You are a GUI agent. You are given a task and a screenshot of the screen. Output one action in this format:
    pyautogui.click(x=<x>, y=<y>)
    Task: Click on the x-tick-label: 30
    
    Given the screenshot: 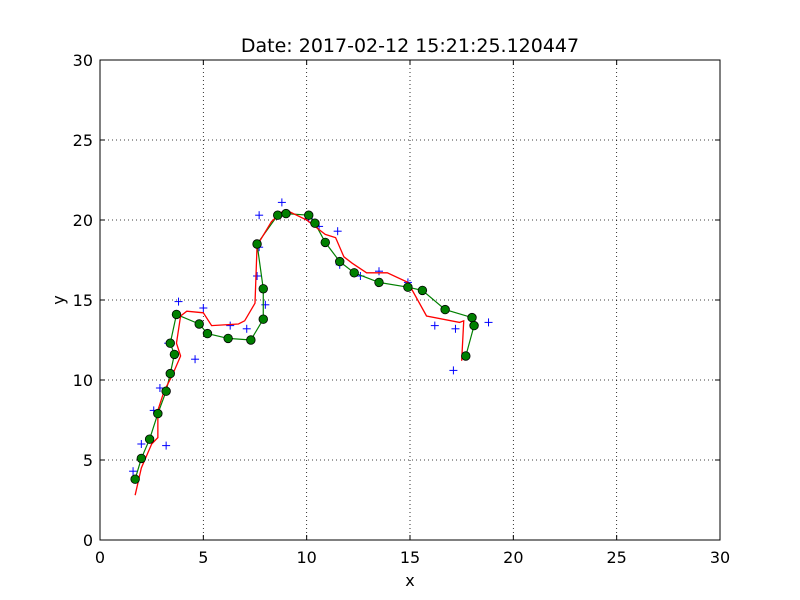 What is the action you would take?
    pyautogui.click(x=720, y=557)
    